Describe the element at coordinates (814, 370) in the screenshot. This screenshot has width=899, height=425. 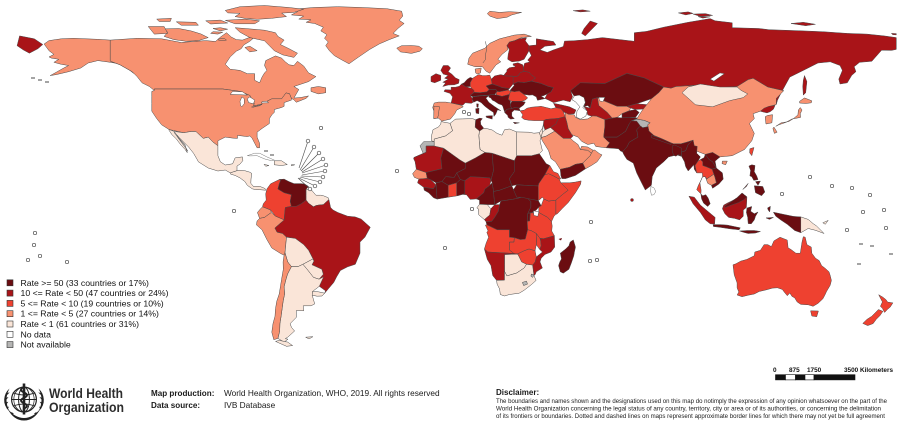
I see `svg-text: 1750` at that location.